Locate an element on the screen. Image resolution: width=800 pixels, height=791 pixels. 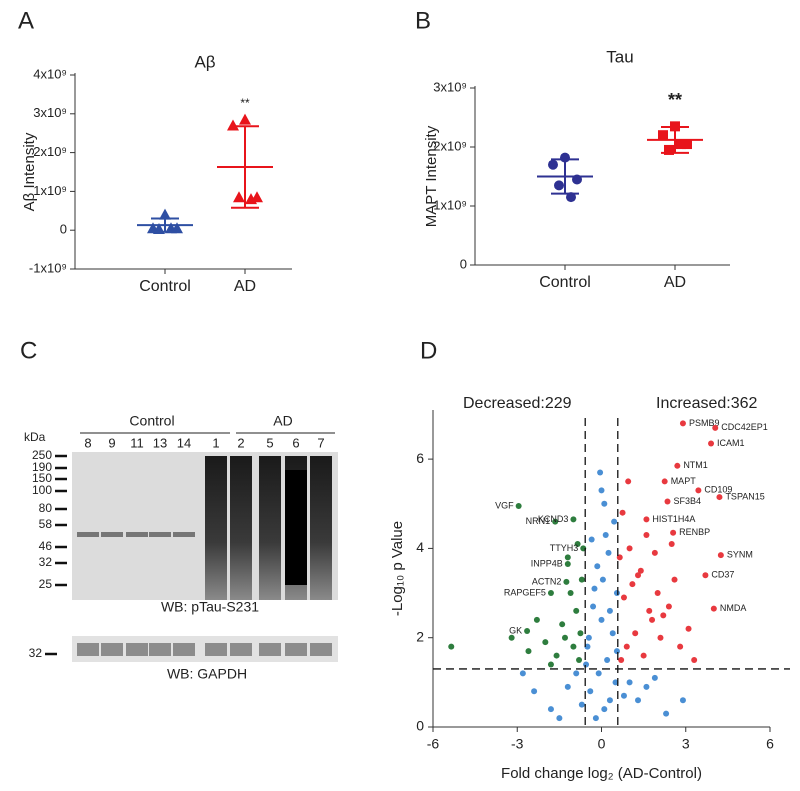
x-tick-label: Control is located at coordinates (165, 286).